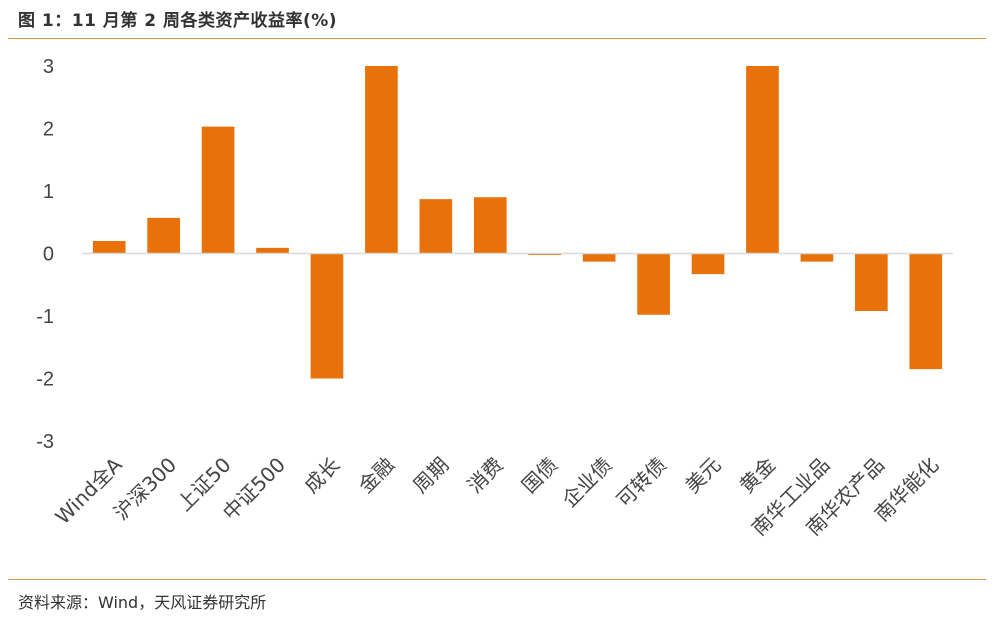 The height and width of the screenshot is (617, 1001). I want to click on x-tick-label: 可转债, so click(641, 482).